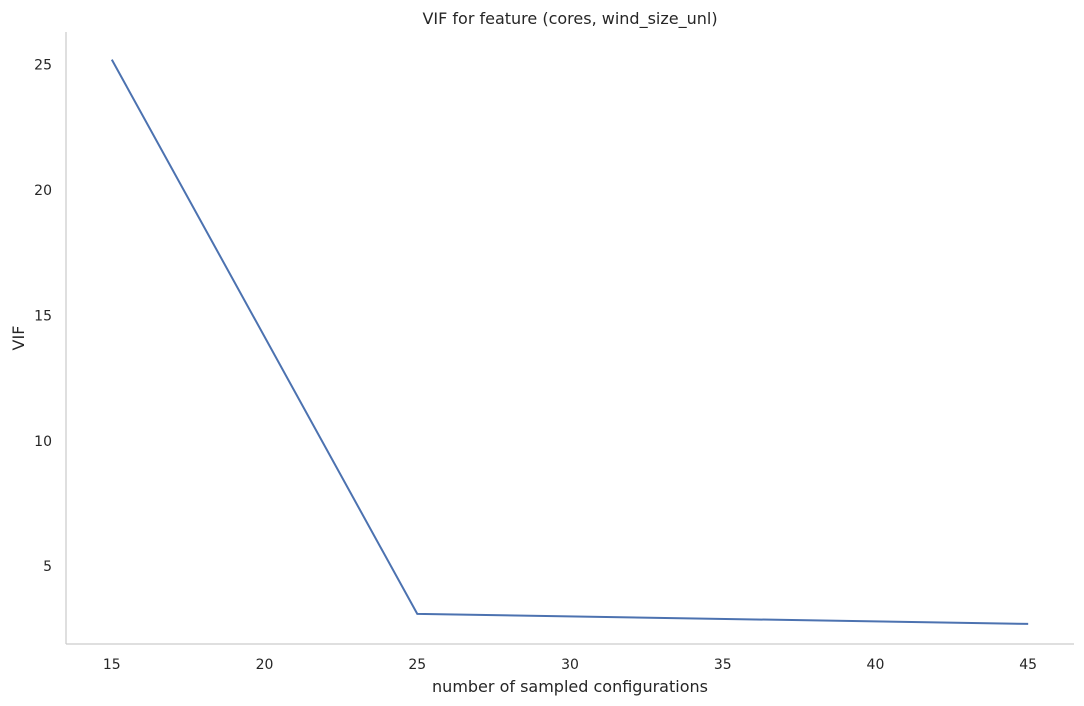 The height and width of the screenshot is (706, 1084). I want to click on x-axis-label: number of sampled configurations, so click(570, 686).